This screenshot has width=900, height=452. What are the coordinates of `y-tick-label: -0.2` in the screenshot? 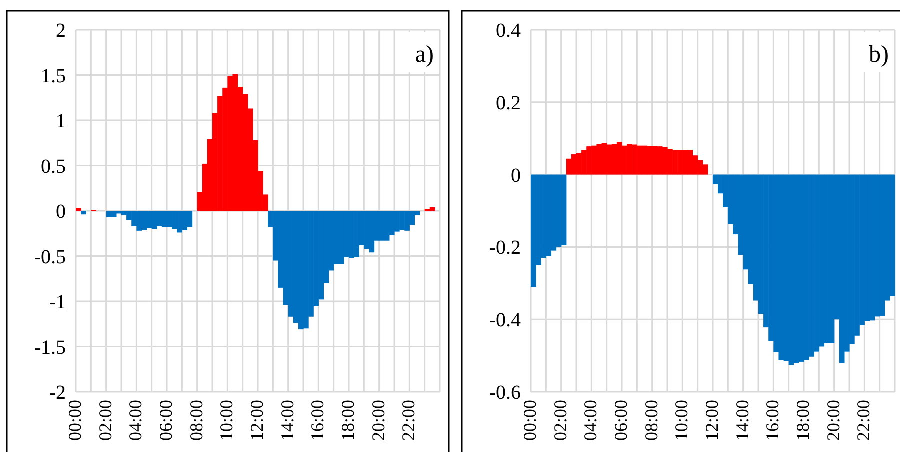 It's located at (505, 248).